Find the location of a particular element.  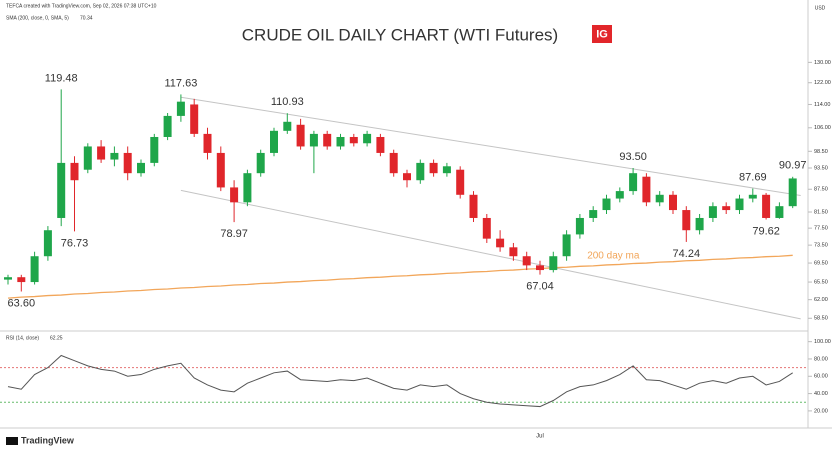

price-annotation: 63.60 is located at coordinates (22, 303).